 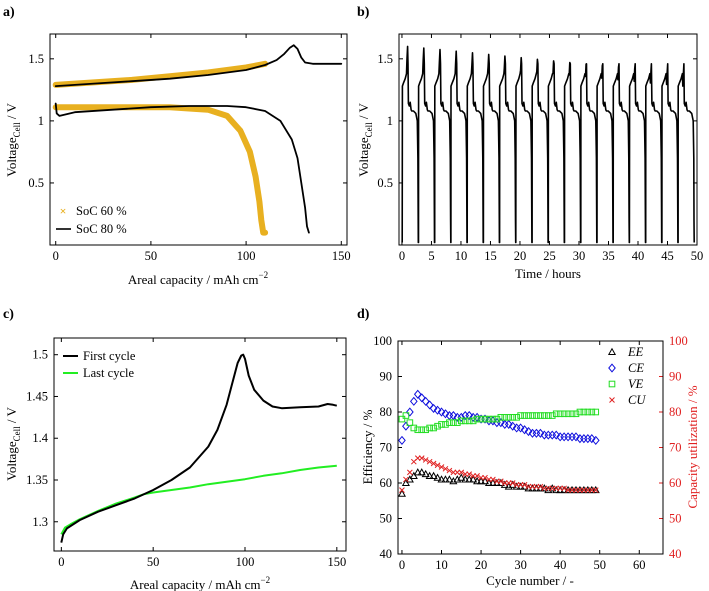 I want to click on chart-d-ylabel-left: Efficiency / %, so click(x=367, y=446).